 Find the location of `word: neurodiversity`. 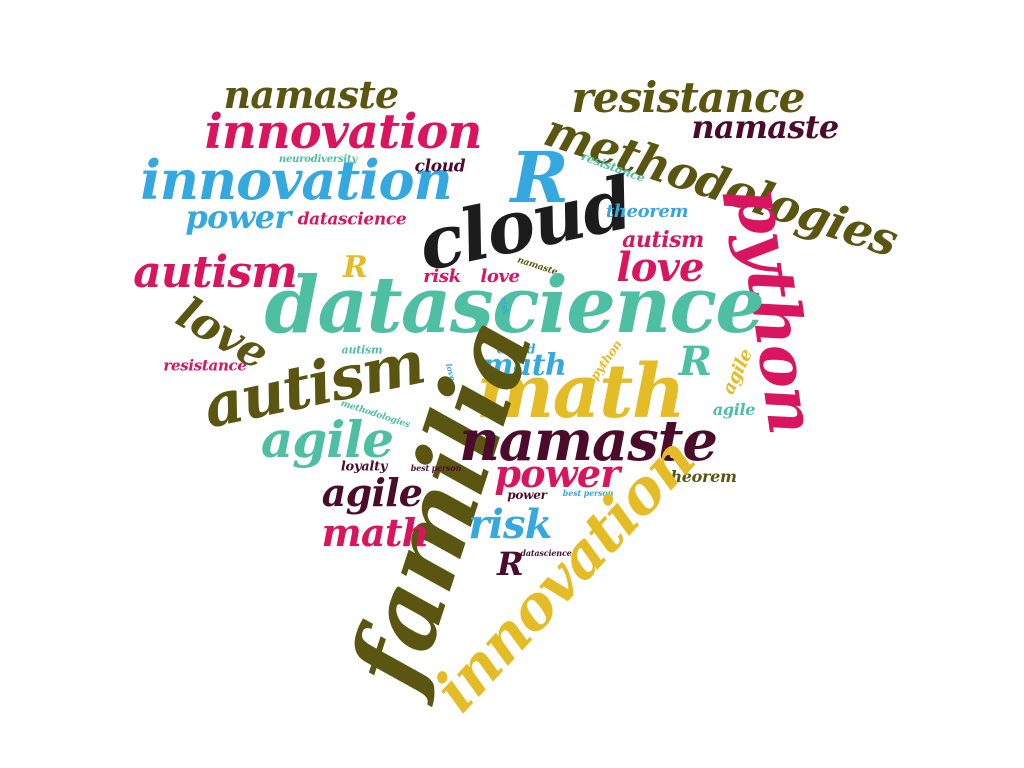

word: neurodiversity is located at coordinates (318, 159).